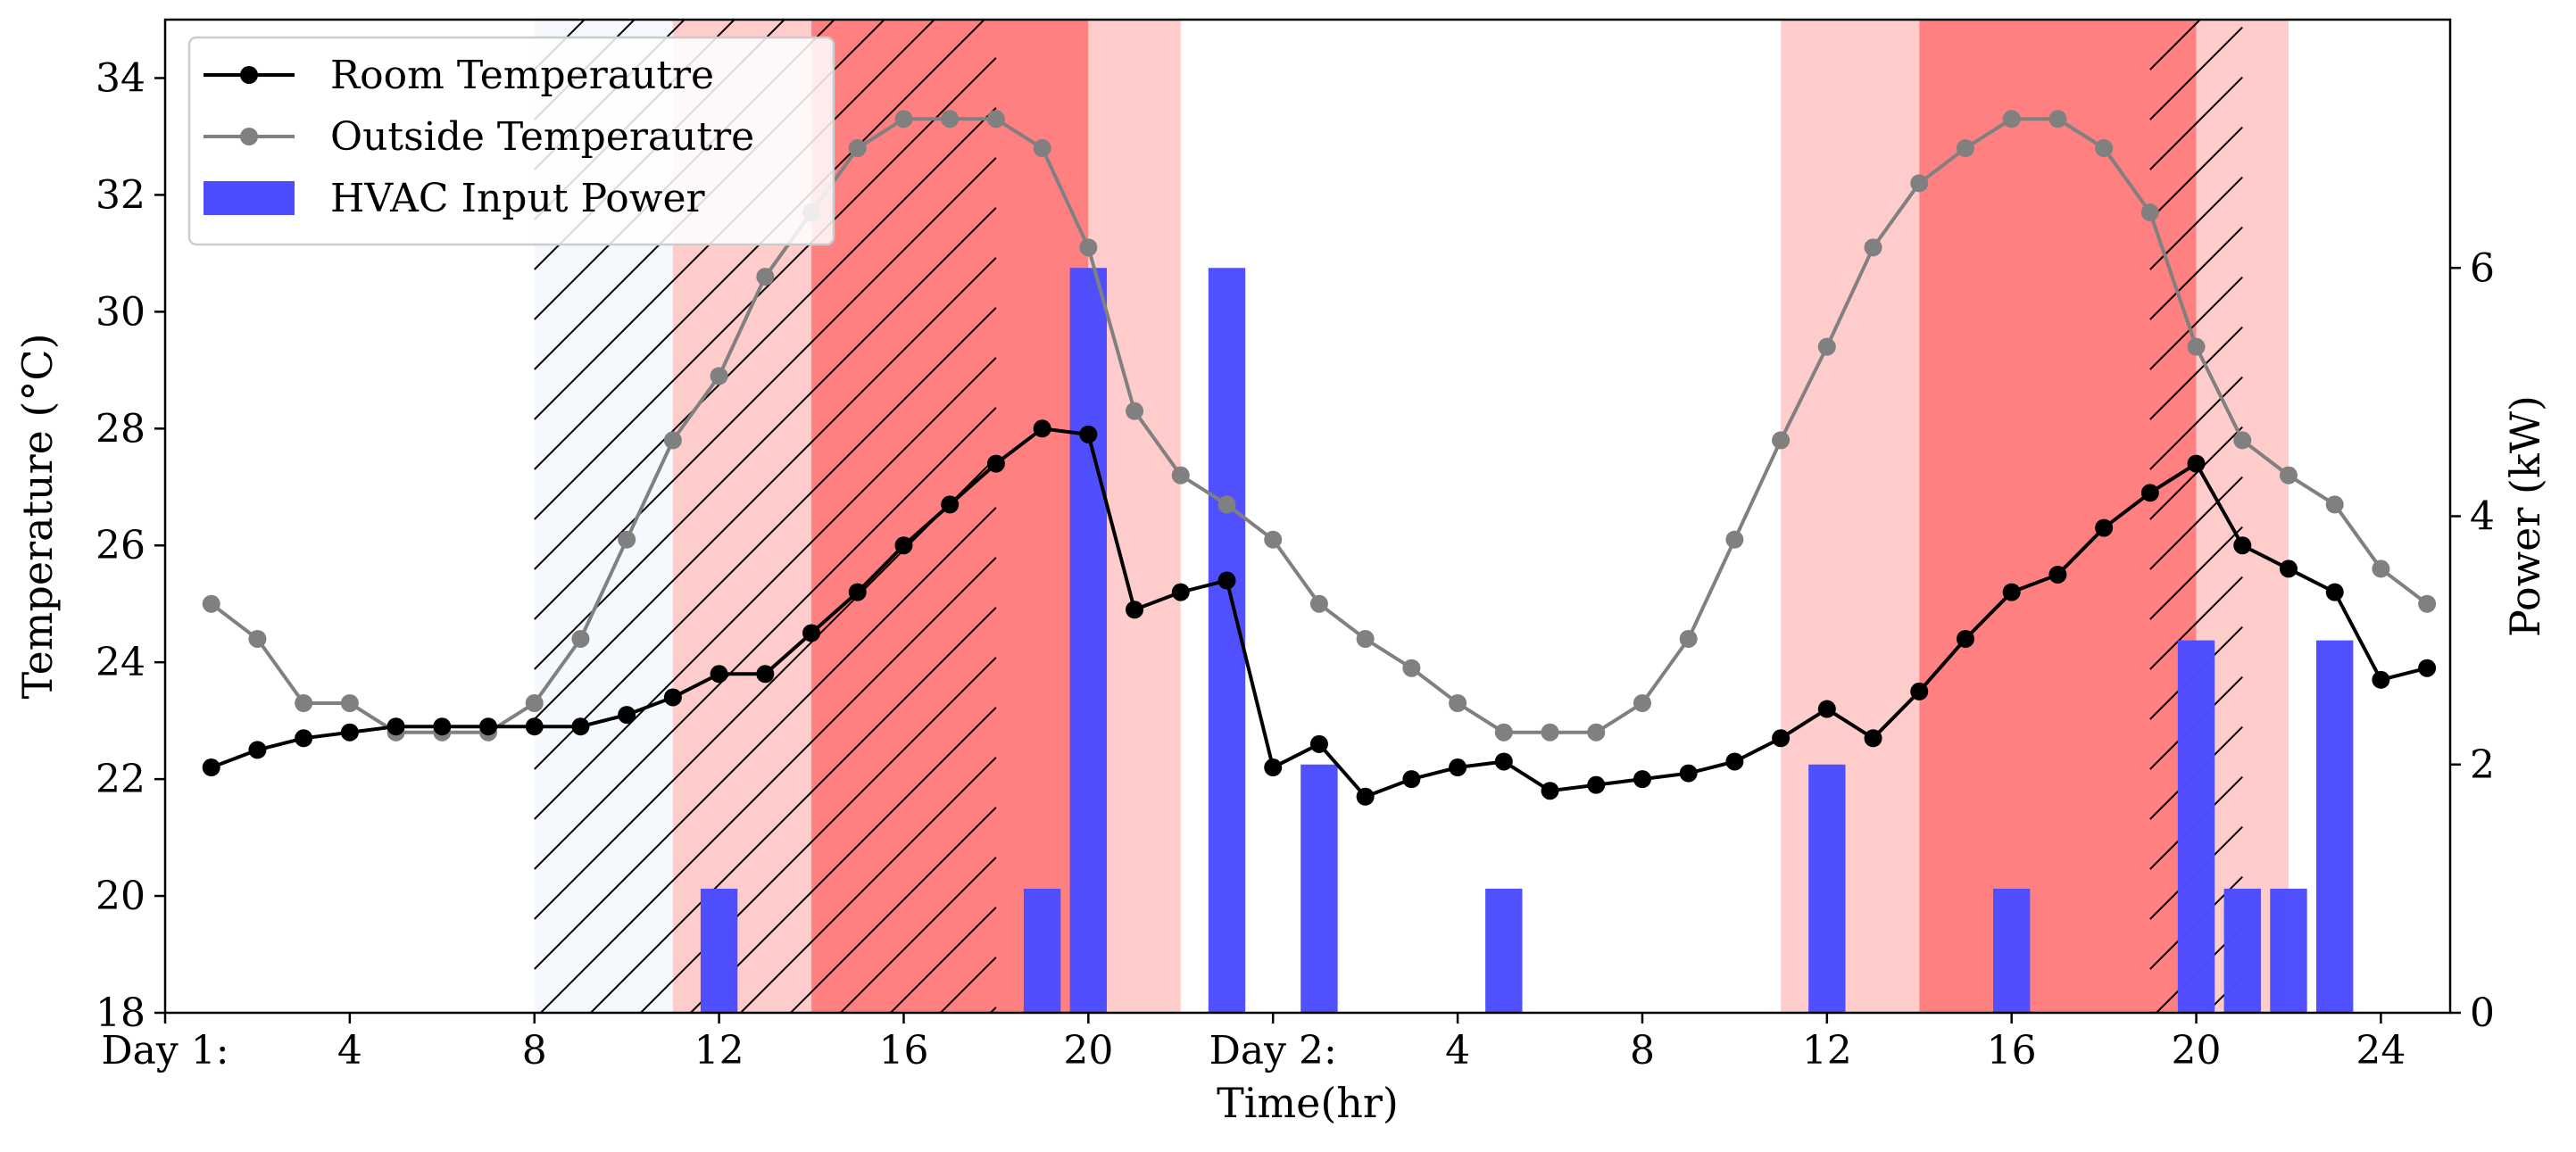 This screenshot has width=2576, height=1152. Describe the element at coordinates (454, 199) in the screenshot. I see `legend-entry-2: HVAC Input Power` at that location.